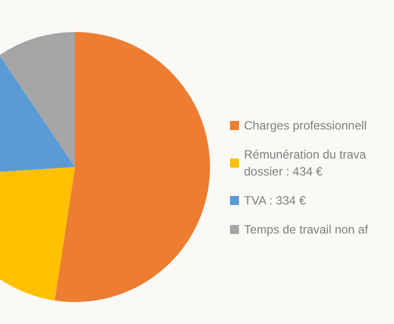 This screenshot has width=394, height=324. What do you see at coordinates (305, 163) in the screenshot?
I see `legend-label: Rémunération du trava dossier : 434 €` at bounding box center [305, 163].